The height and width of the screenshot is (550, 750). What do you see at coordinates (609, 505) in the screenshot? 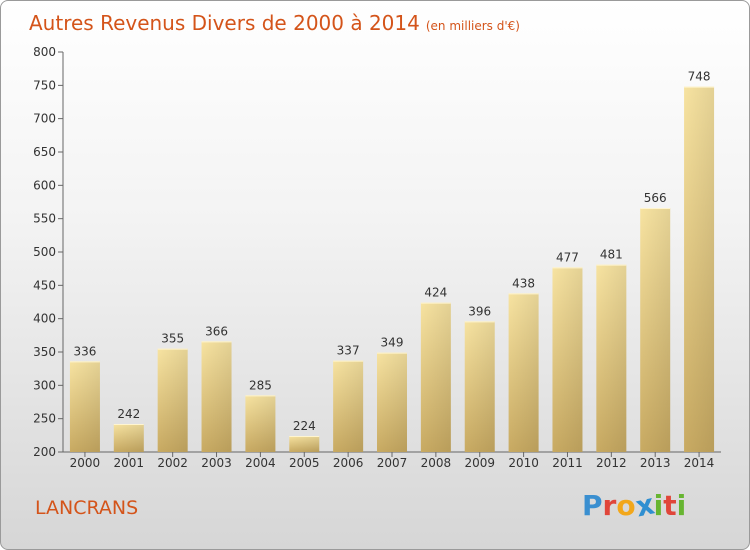
I see `logo-letter: r` at bounding box center [609, 505].